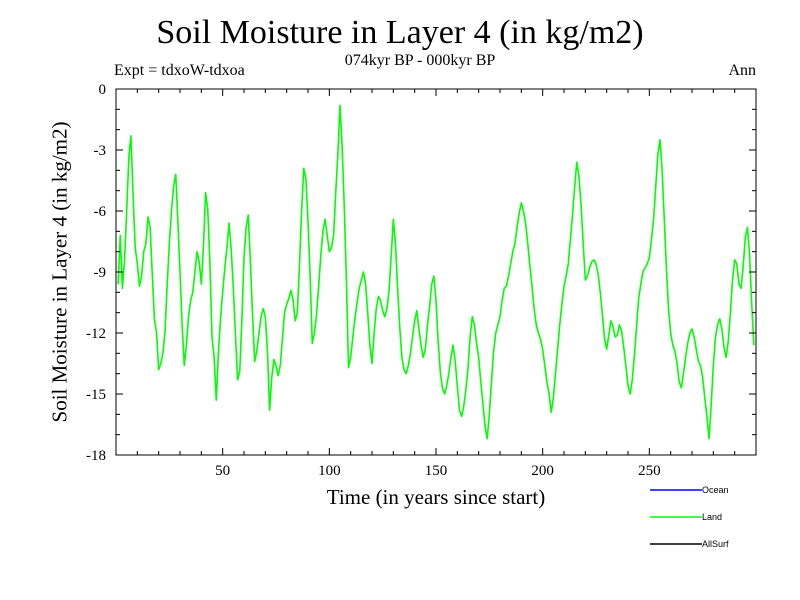 The width and height of the screenshot is (800, 600). I want to click on period-label: Ann, so click(742, 70).